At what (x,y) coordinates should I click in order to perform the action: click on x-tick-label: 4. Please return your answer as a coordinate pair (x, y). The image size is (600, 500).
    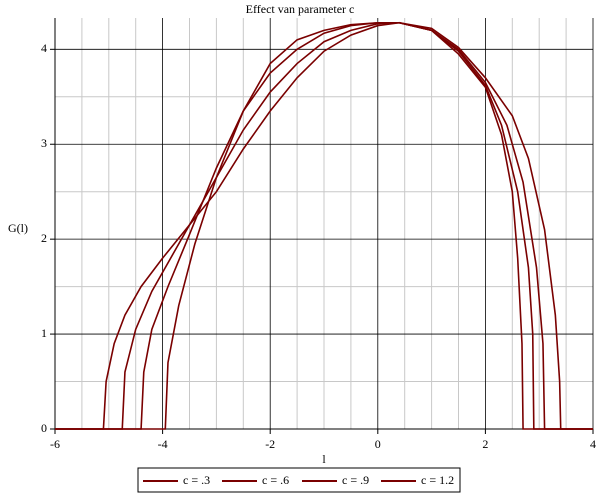
    Looking at the image, I should click on (593, 444).